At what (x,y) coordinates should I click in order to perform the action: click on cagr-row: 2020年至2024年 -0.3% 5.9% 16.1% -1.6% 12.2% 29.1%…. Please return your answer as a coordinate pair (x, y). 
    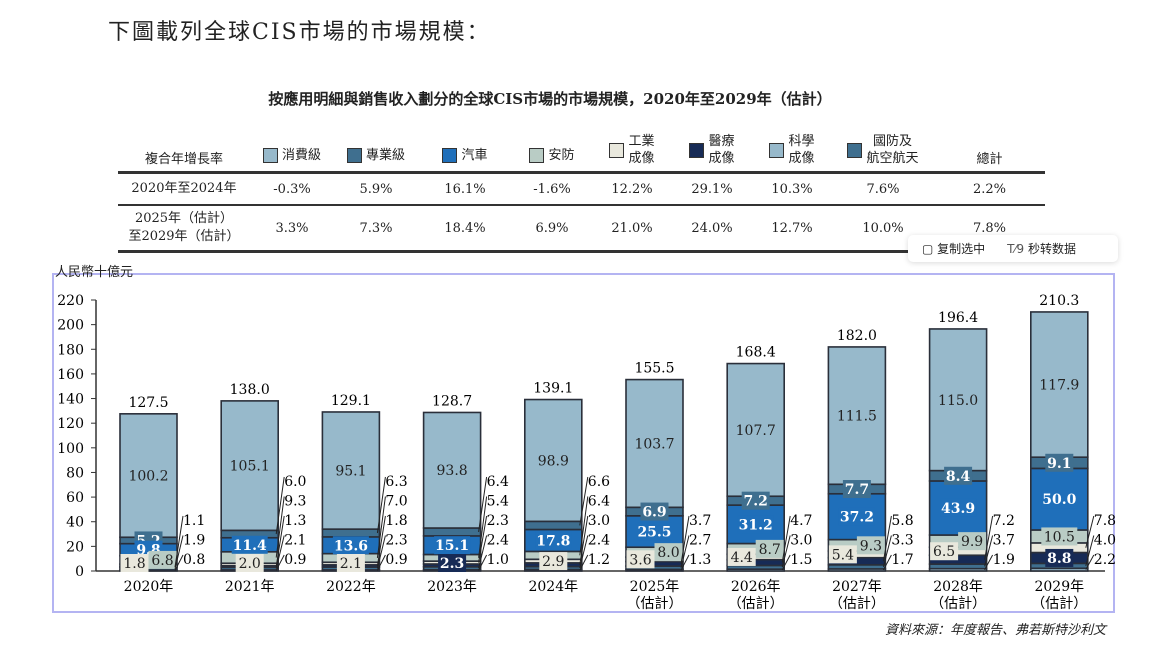
    Looking at the image, I should click on (581, 189).